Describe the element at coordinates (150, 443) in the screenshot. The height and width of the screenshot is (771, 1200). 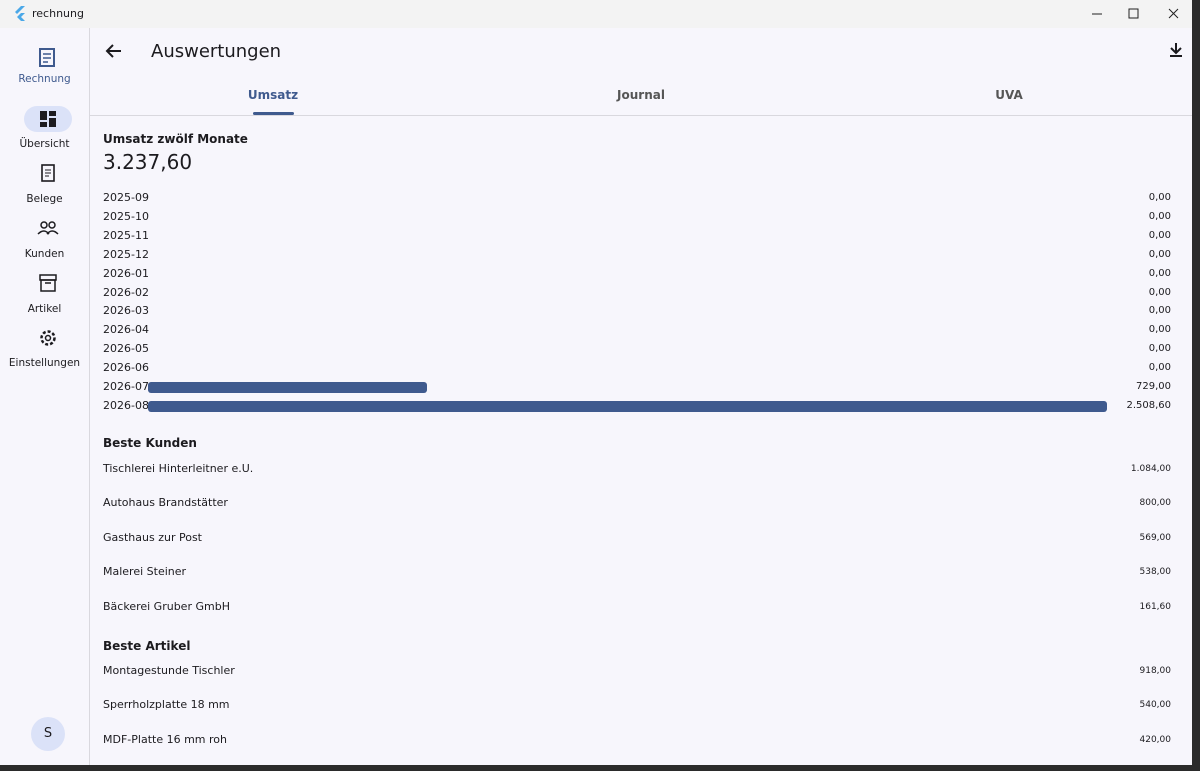
I see `section-title: Beste Kunden` at that location.